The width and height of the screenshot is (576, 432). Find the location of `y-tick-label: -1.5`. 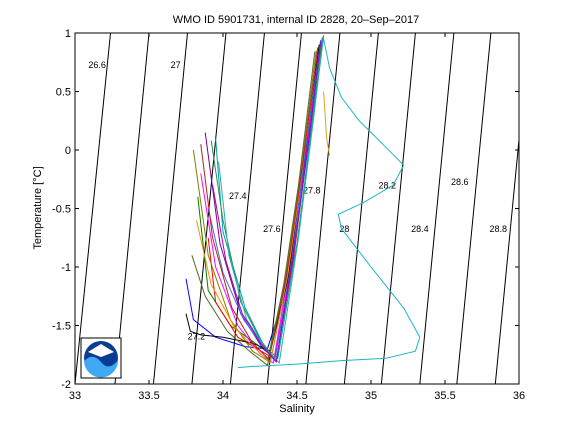

y-tick-label: -1.5 is located at coordinates (61, 327).